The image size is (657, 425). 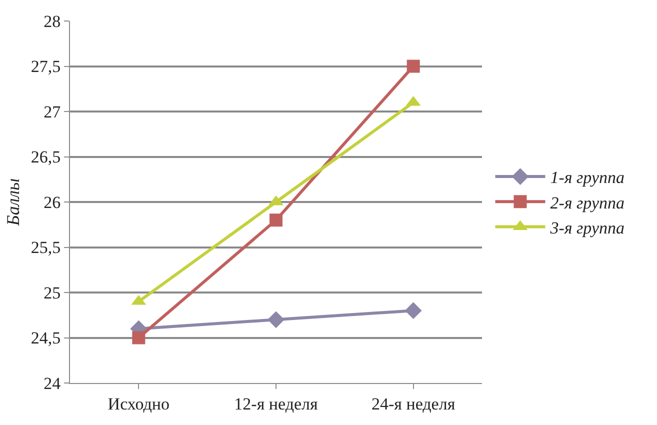 What do you see at coordinates (587, 228) in the screenshot?
I see `legend-label: 3-я группа` at bounding box center [587, 228].